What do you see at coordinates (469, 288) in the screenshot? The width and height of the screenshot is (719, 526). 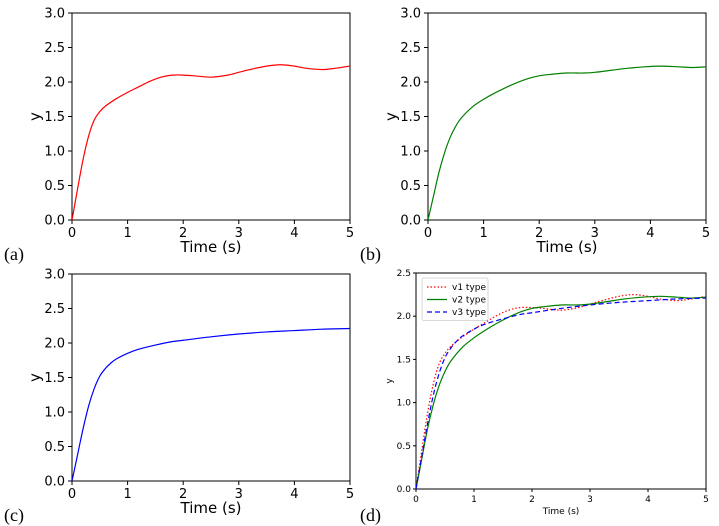 I see `legend-entry: v1 type` at bounding box center [469, 288].